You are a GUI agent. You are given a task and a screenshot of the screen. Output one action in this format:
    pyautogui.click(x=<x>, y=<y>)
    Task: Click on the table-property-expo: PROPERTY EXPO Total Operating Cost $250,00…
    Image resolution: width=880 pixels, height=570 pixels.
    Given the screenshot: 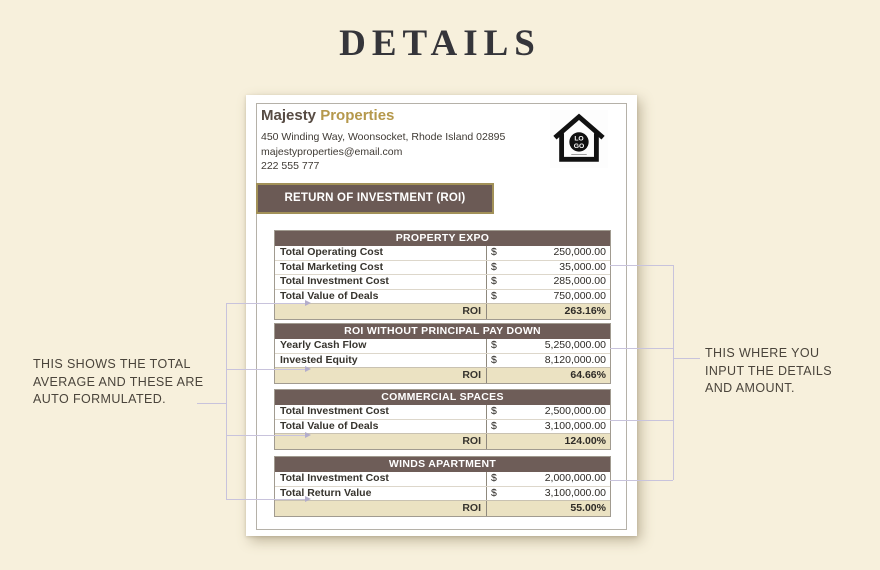 What is the action you would take?
    pyautogui.click(x=442, y=275)
    